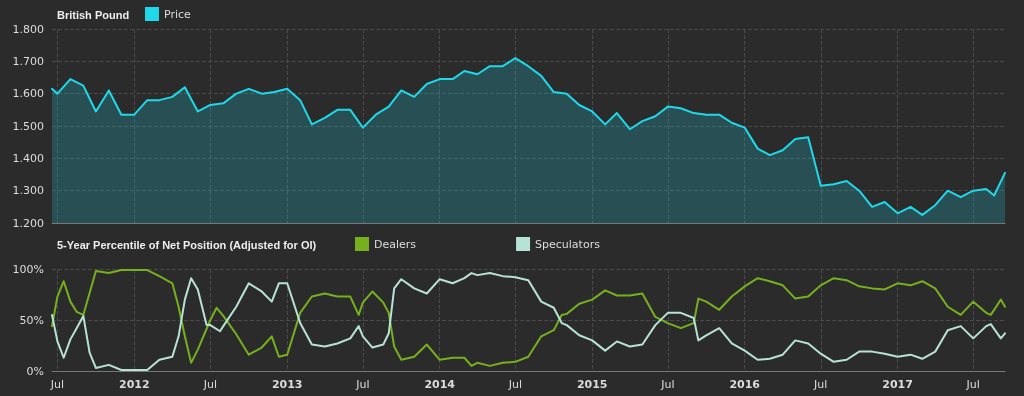  Describe the element at coordinates (134, 384) in the screenshot. I see `x-tick-label: 2012` at that location.